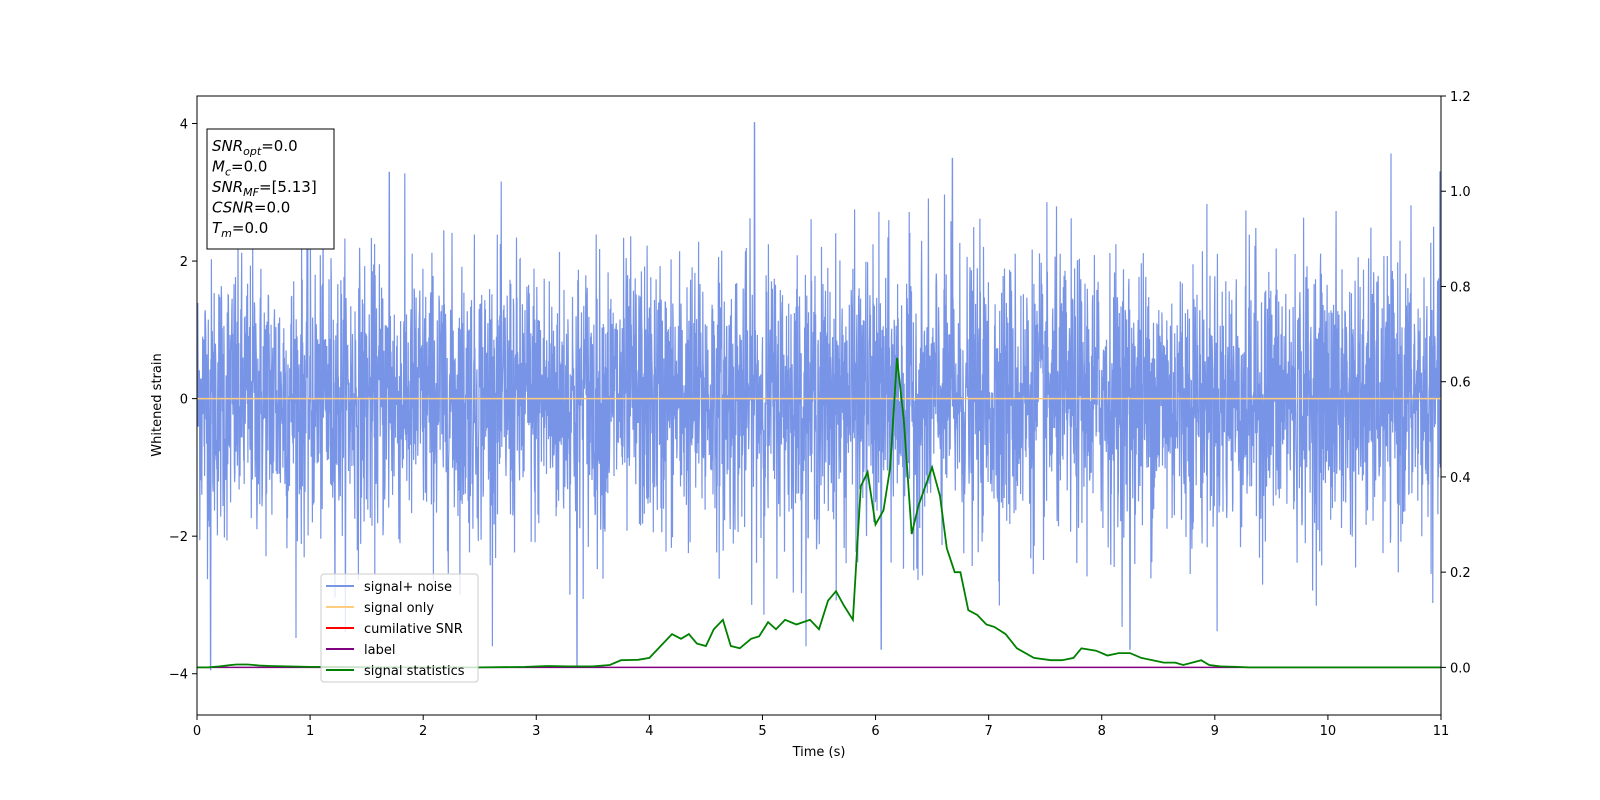 This screenshot has width=1600, height=800. I want to click on legend-label: cumilative SNR, so click(413, 629).